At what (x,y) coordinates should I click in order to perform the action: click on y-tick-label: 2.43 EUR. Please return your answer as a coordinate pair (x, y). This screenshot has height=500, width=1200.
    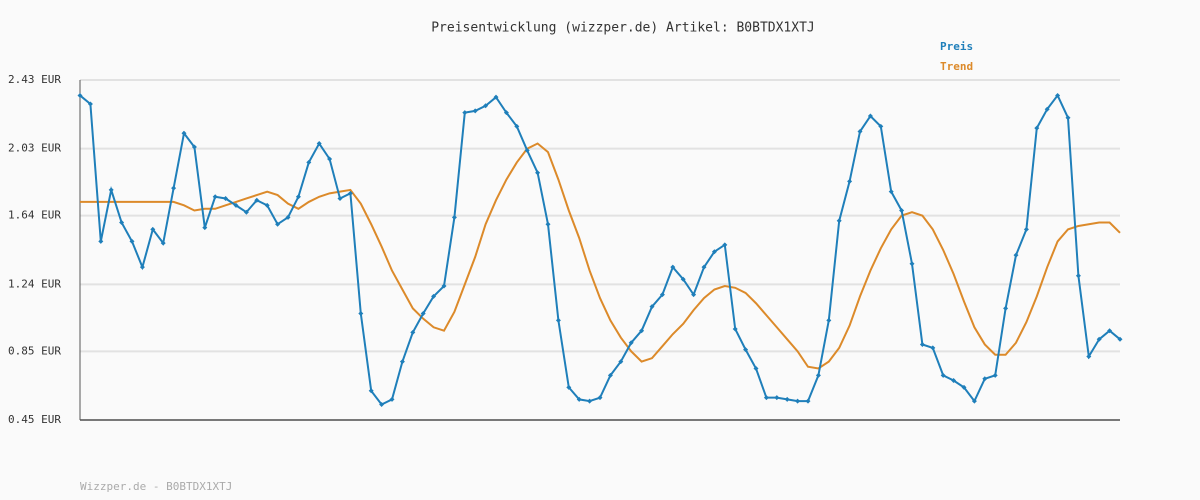
    Looking at the image, I should click on (34, 79).